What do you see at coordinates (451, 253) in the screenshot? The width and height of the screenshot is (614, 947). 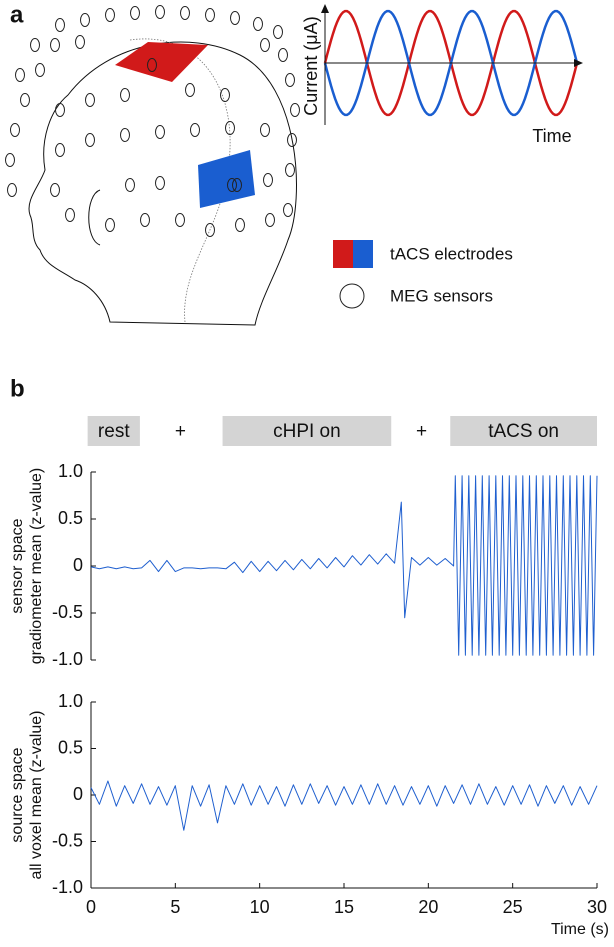 I see `legend-label: tACS electrodes` at bounding box center [451, 253].